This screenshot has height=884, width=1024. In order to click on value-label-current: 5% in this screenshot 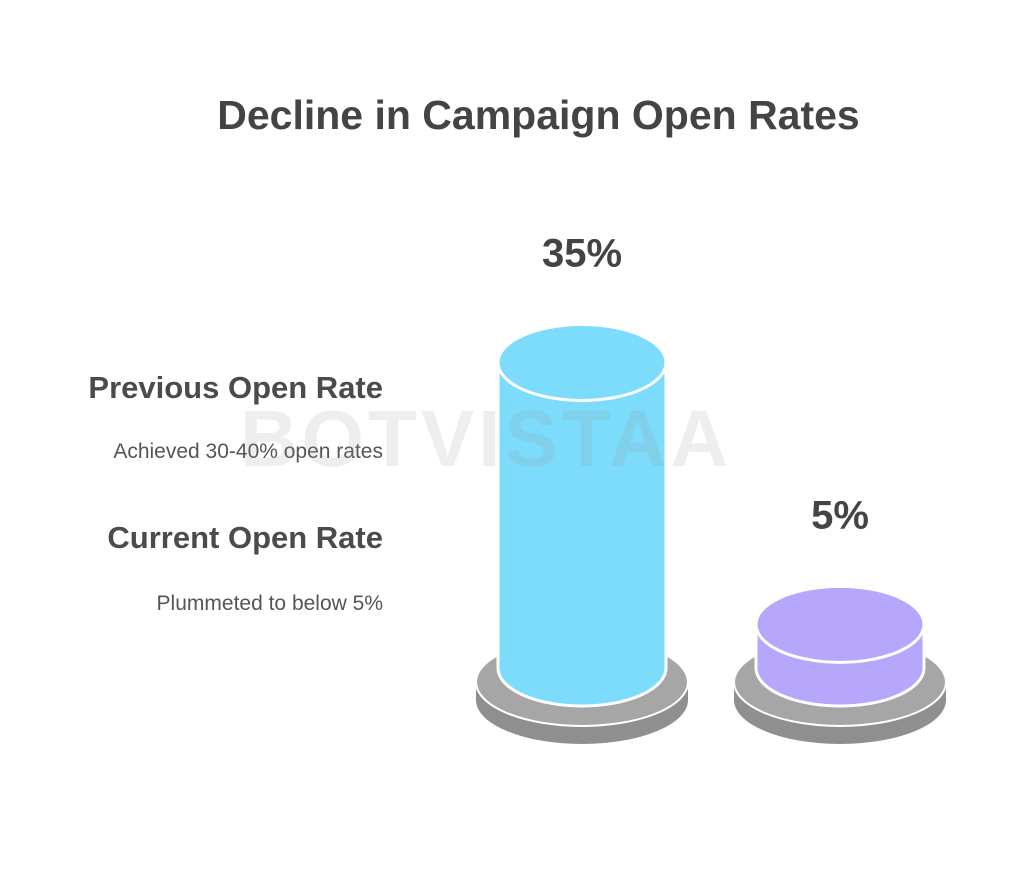, I will do `click(840, 515)`.